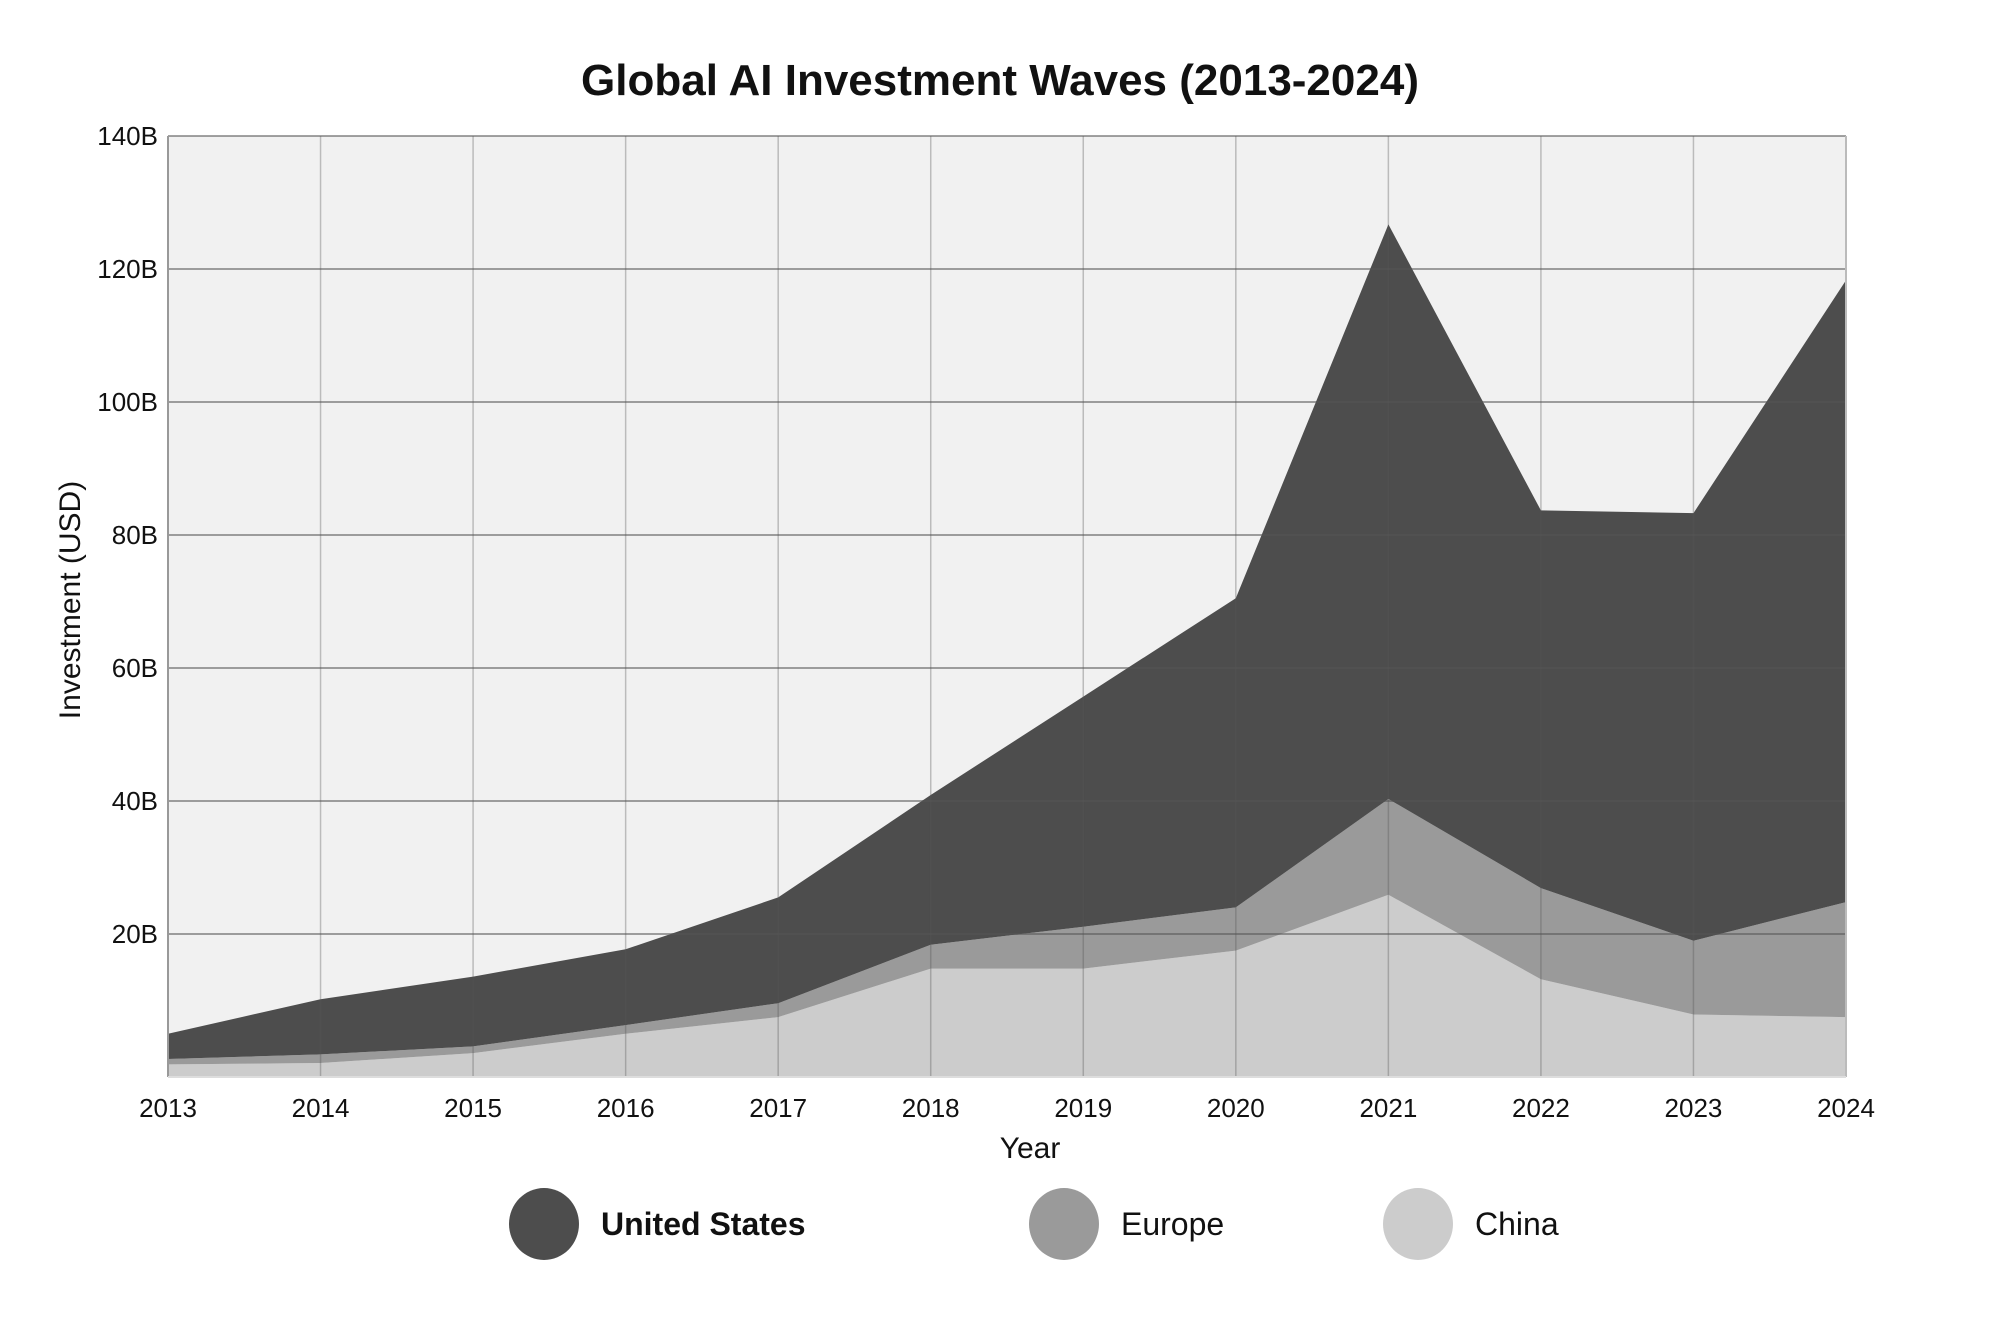 The image size is (2000, 1328). I want to click on legend-label: United States, so click(703, 1224).